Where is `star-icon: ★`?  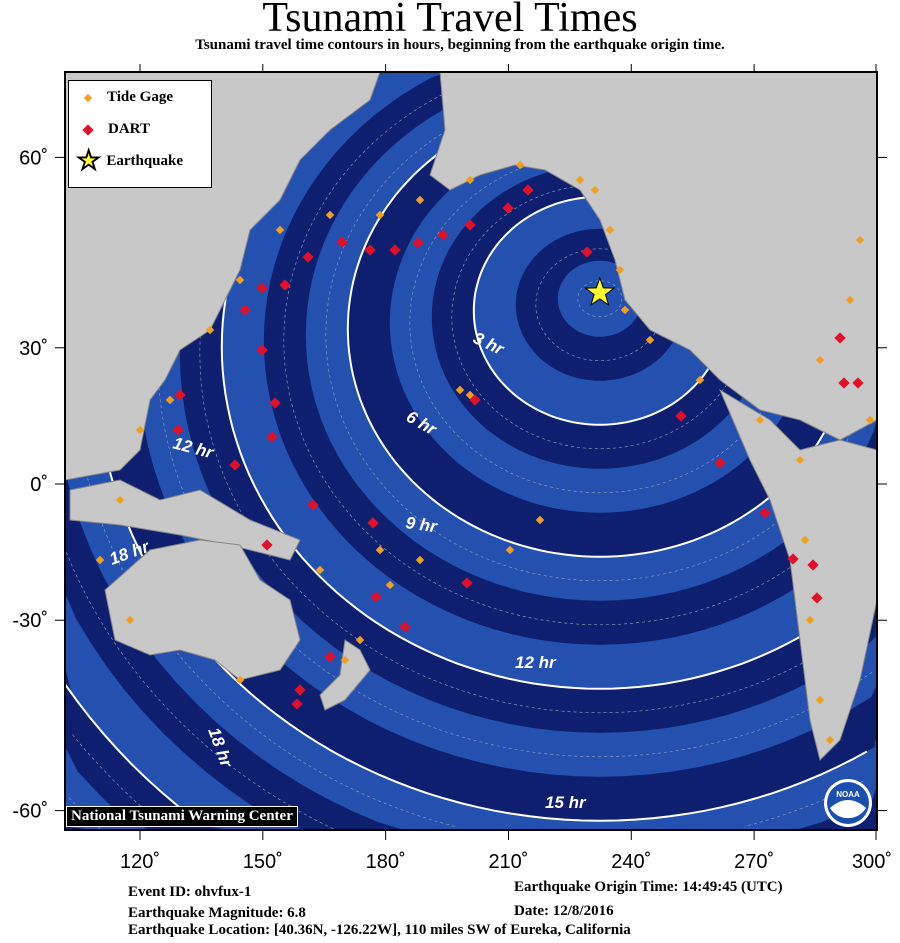
star-icon: ★ is located at coordinates (88, 160).